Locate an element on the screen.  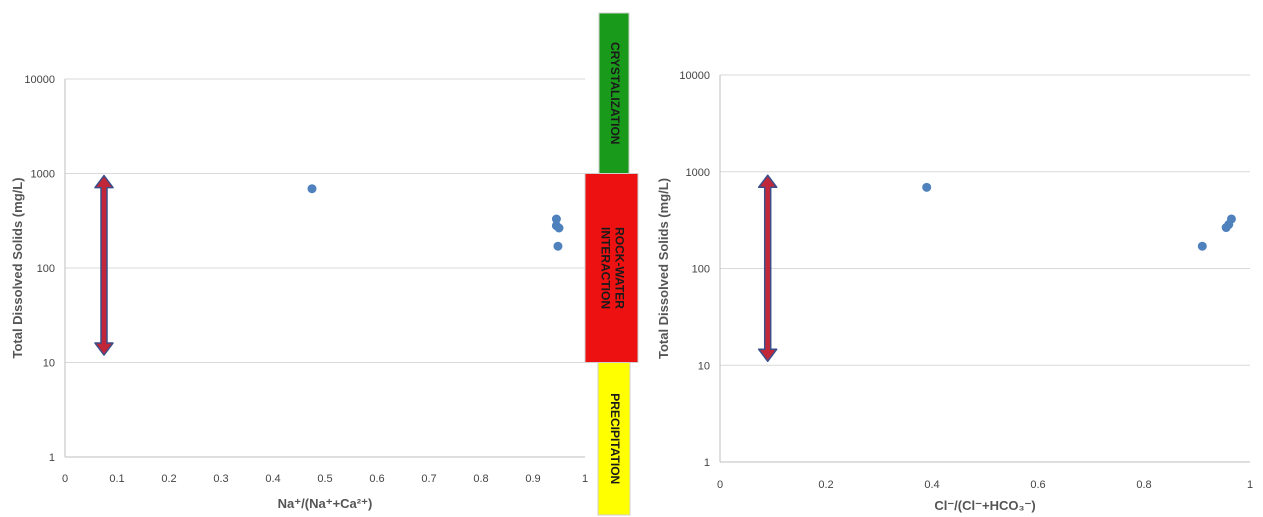
x-tick-label: 0.1 is located at coordinates (116, 479).